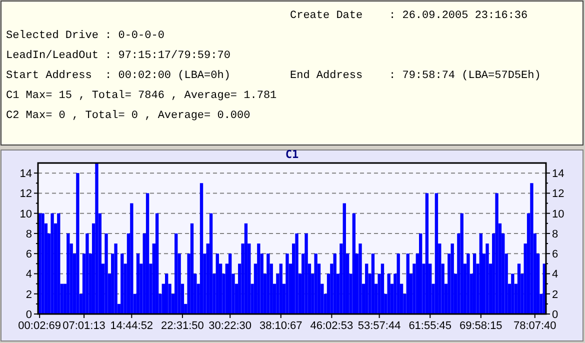 This screenshot has width=585, height=343. Describe the element at coordinates (39, 326) in the screenshot. I see `x-tick-label: 00:02:69` at that location.